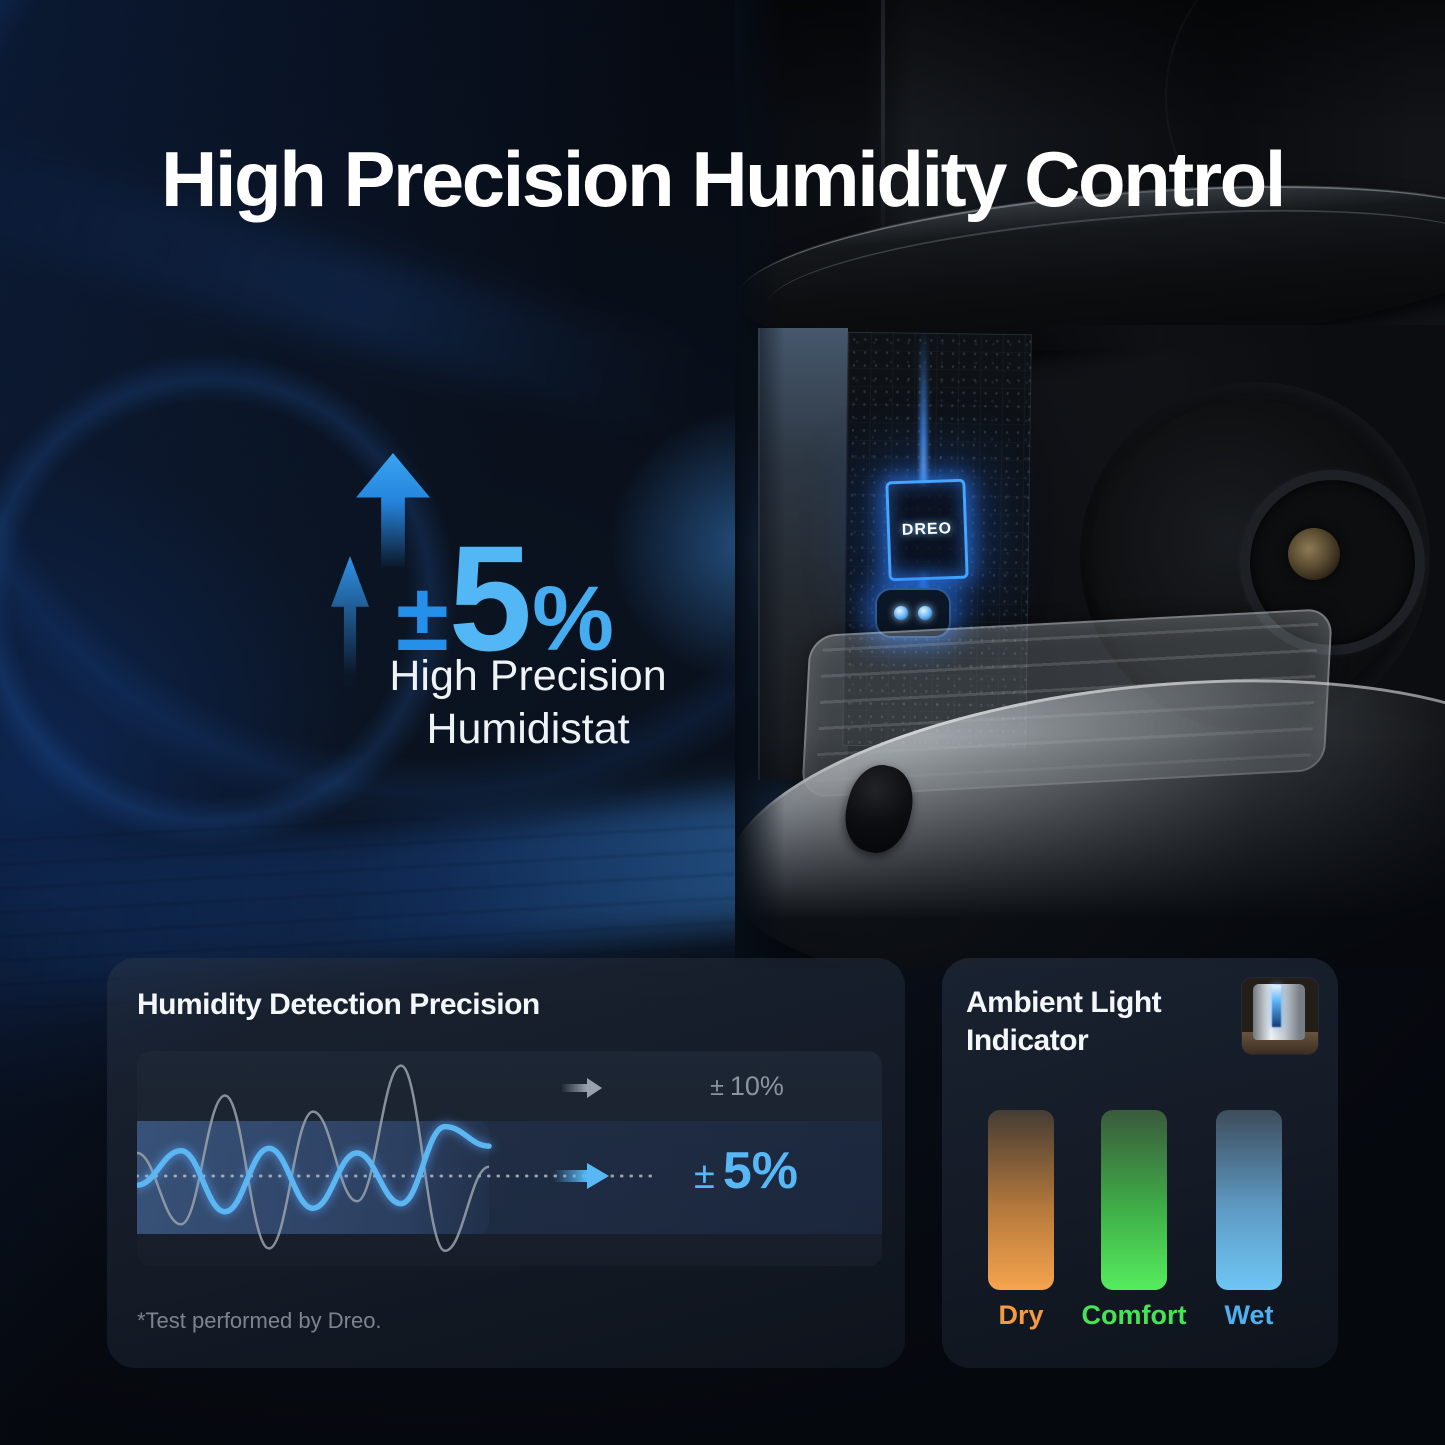  Describe the element at coordinates (528, 729) in the screenshot. I see `stat-caption-line2: Humidistat` at that location.